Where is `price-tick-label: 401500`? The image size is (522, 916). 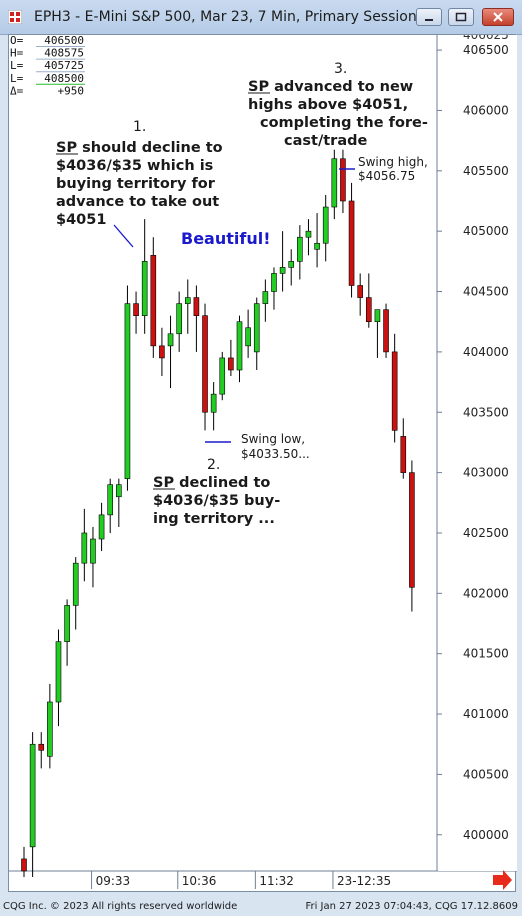
price-tick-label: 401500 is located at coordinates (486, 654).